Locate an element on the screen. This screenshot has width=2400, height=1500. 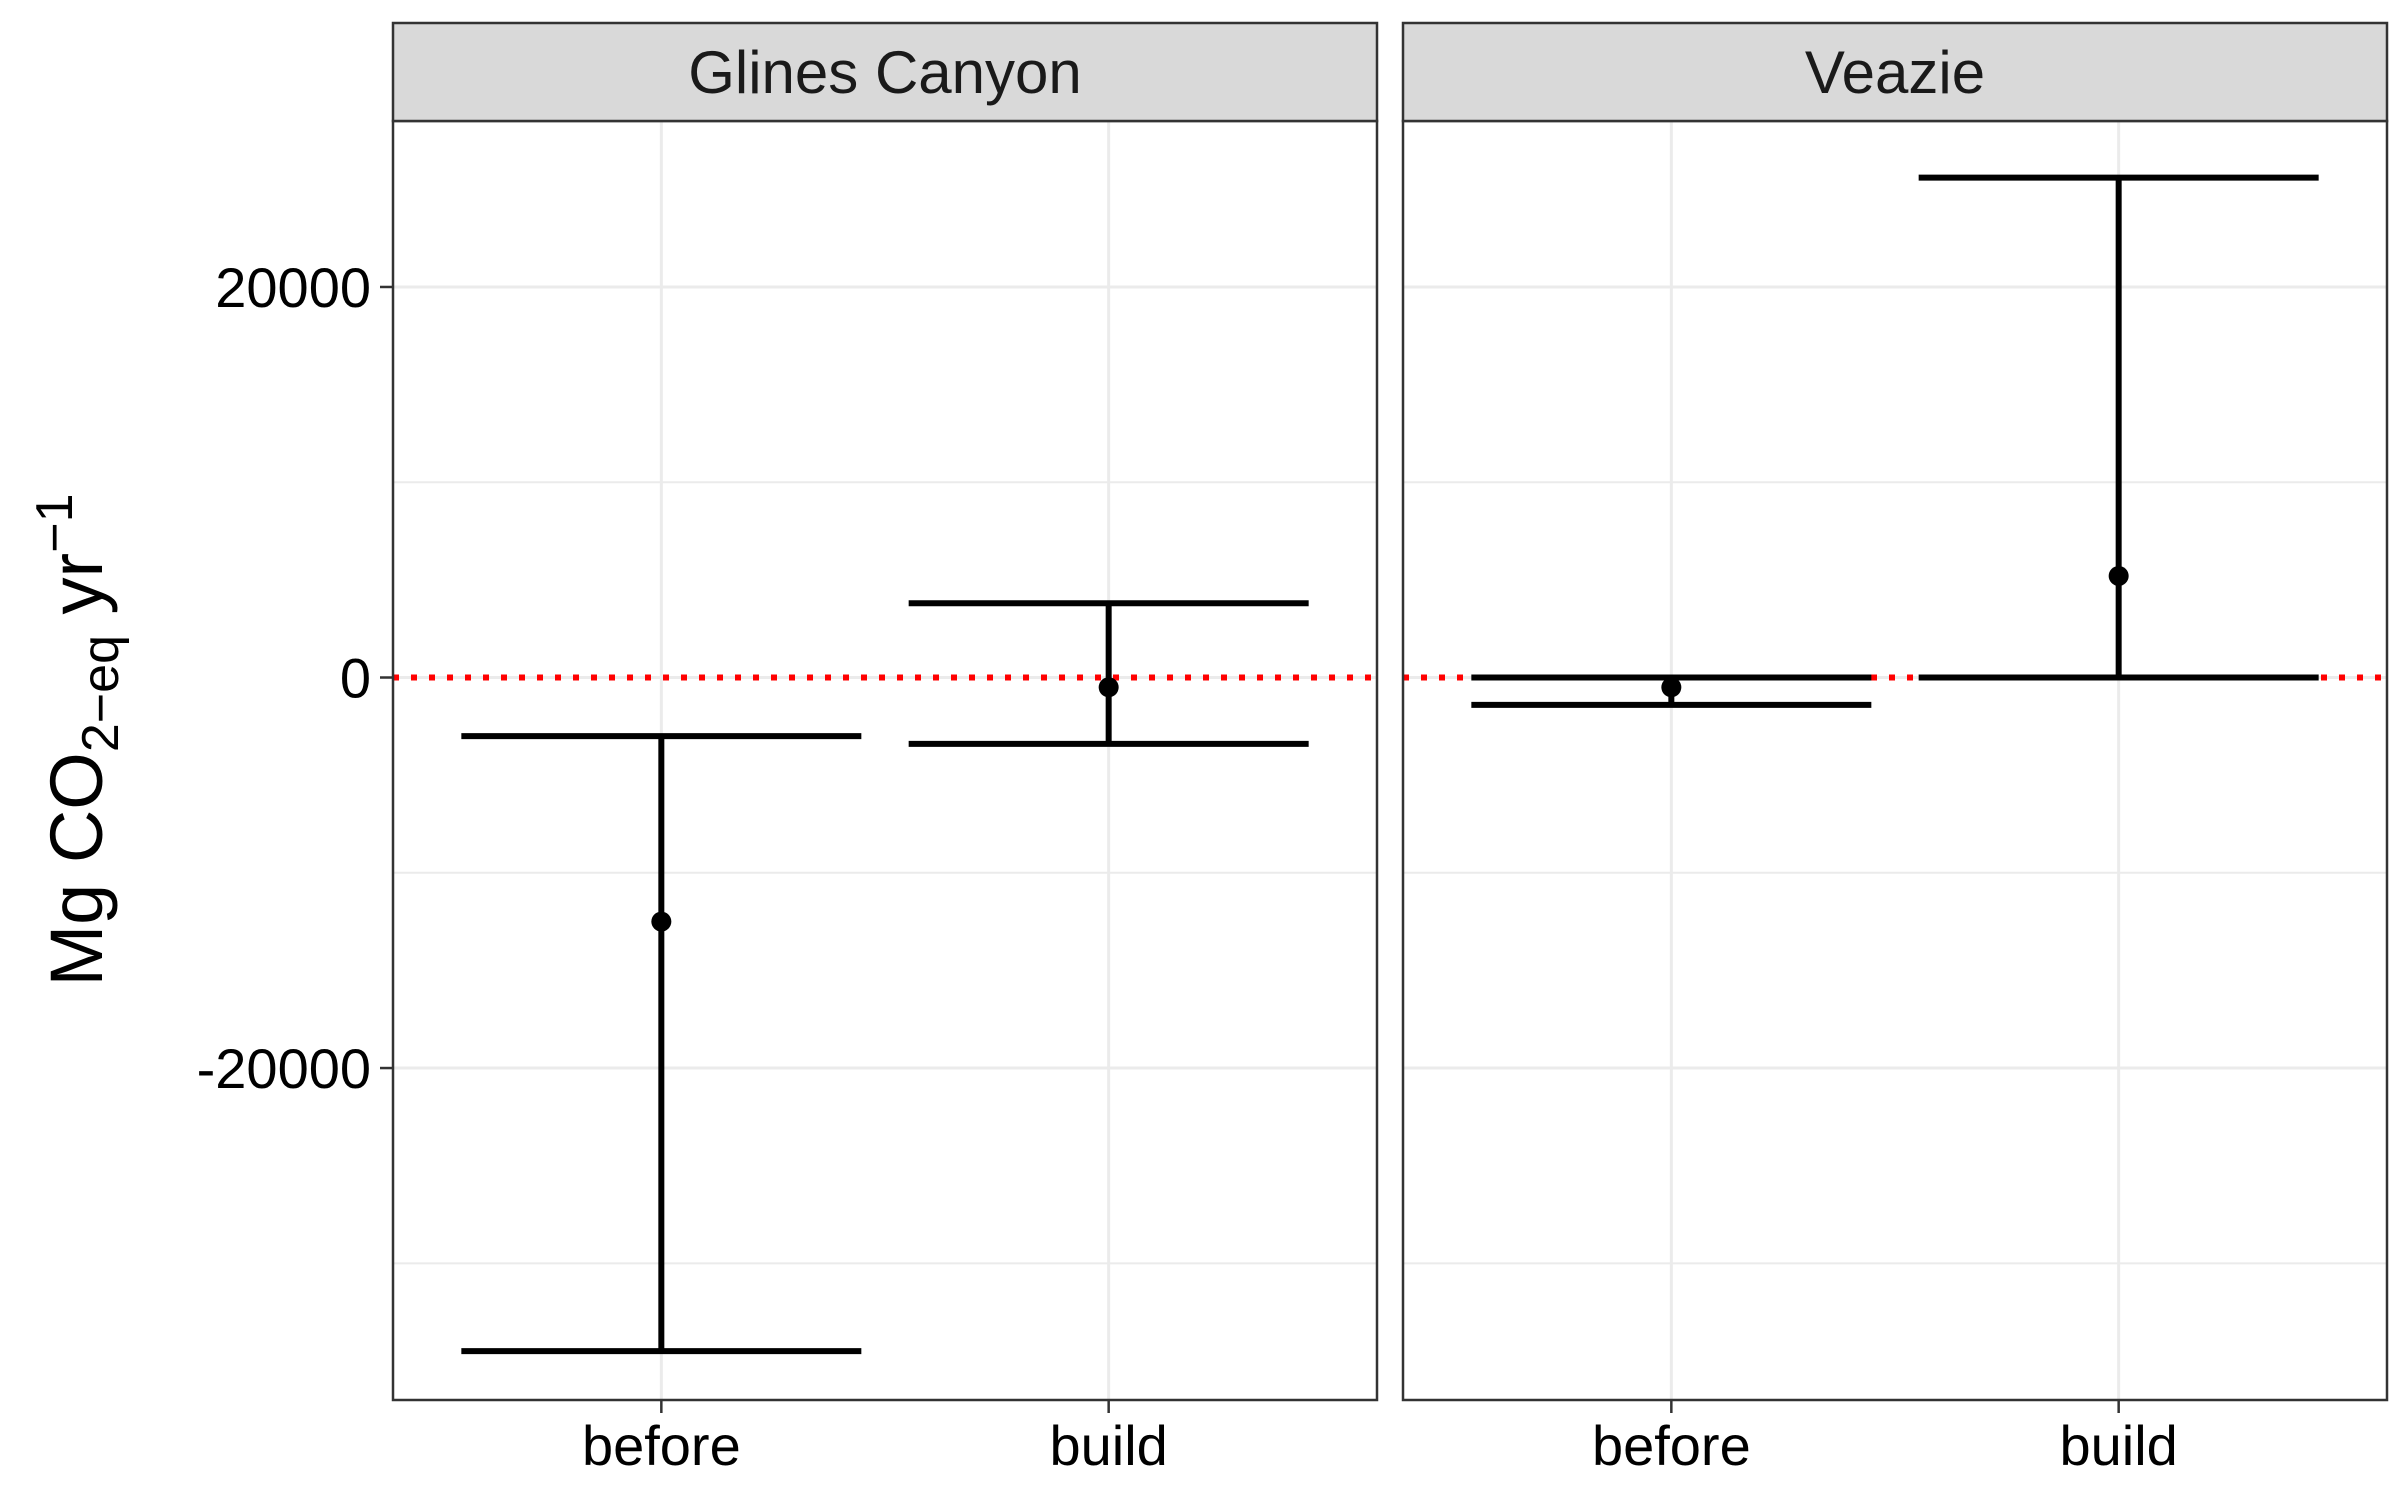
y-axis-title: Mg CO2−eq yr−1 is located at coordinates (78, 740).